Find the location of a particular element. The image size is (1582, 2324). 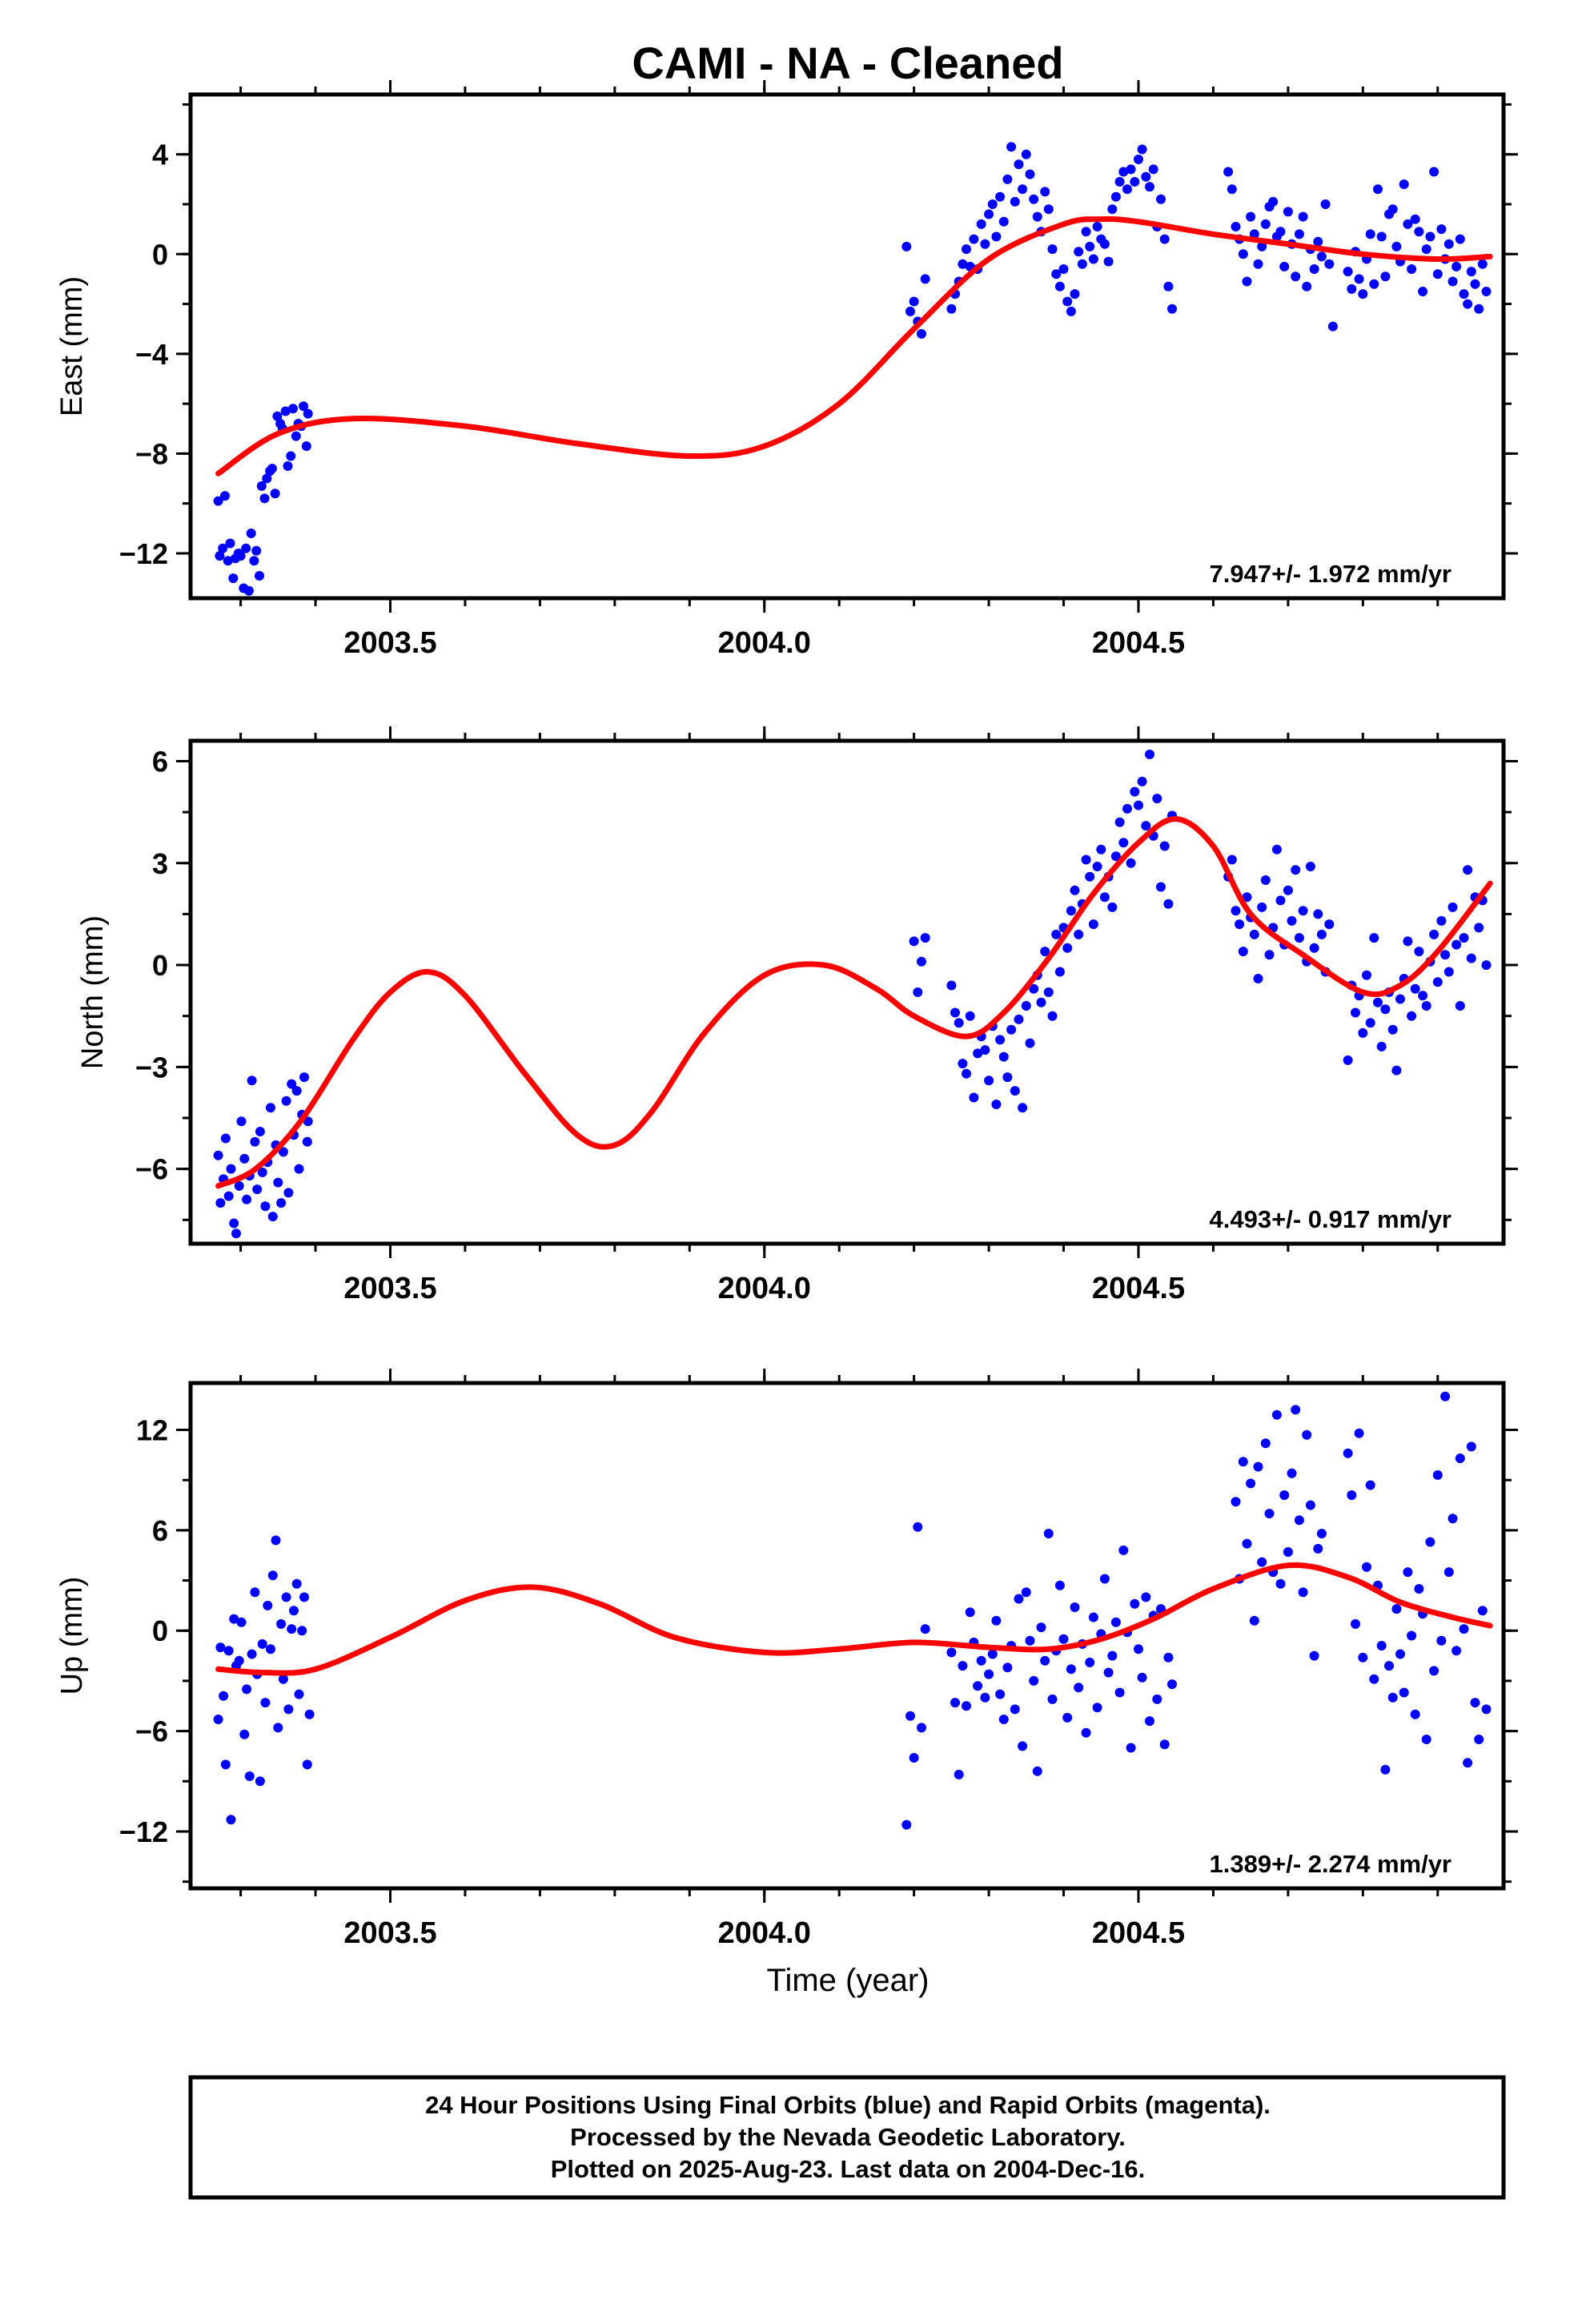

east-y-tick-label: 4 is located at coordinates (160, 155).